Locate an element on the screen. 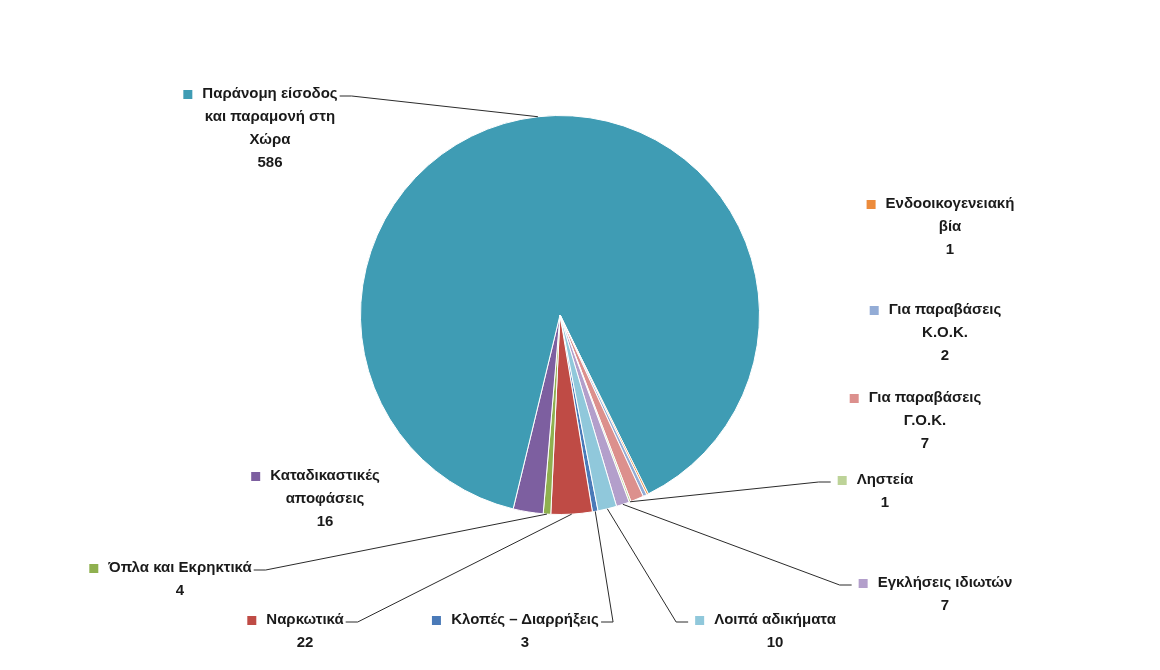  legend-label: Παράνομη είσοδος και παραμονή στη Χώρα is located at coordinates (270, 115).